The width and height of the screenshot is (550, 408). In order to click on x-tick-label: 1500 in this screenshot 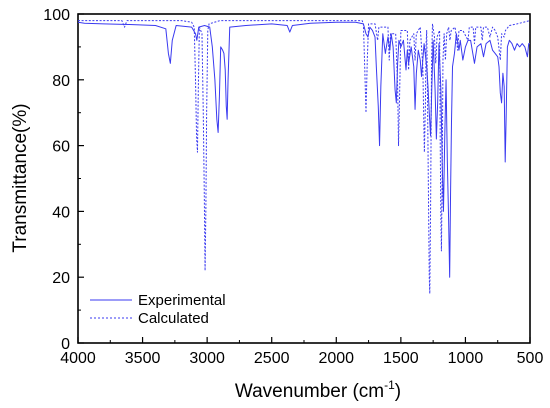, I will do `click(401, 358)`.